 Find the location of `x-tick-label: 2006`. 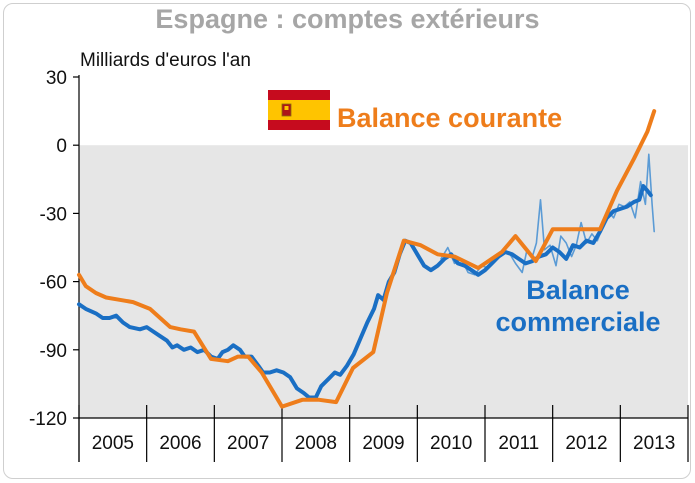

x-tick-label: 2006 is located at coordinates (180, 443).